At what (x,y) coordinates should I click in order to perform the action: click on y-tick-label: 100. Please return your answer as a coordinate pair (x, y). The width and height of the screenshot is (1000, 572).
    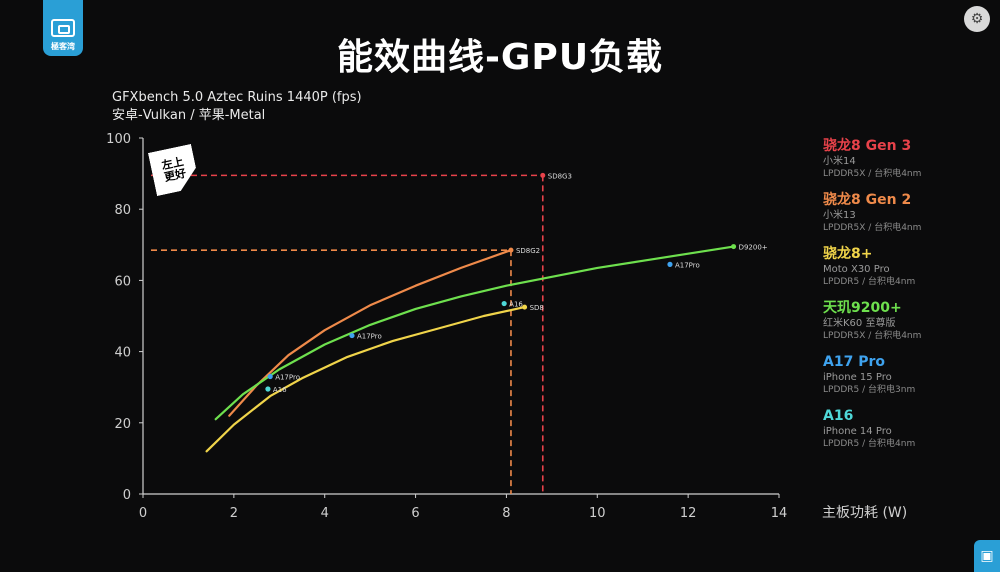
    Looking at the image, I should click on (118, 139).